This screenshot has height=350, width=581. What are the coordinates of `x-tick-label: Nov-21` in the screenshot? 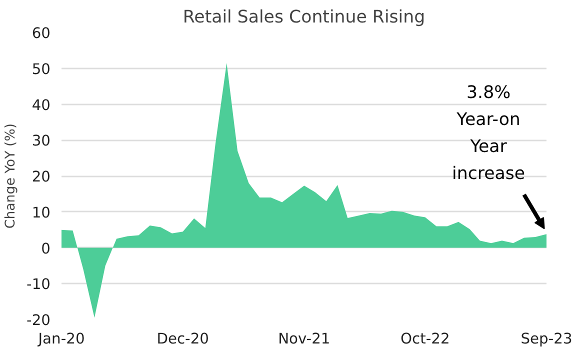 It's located at (304, 339).